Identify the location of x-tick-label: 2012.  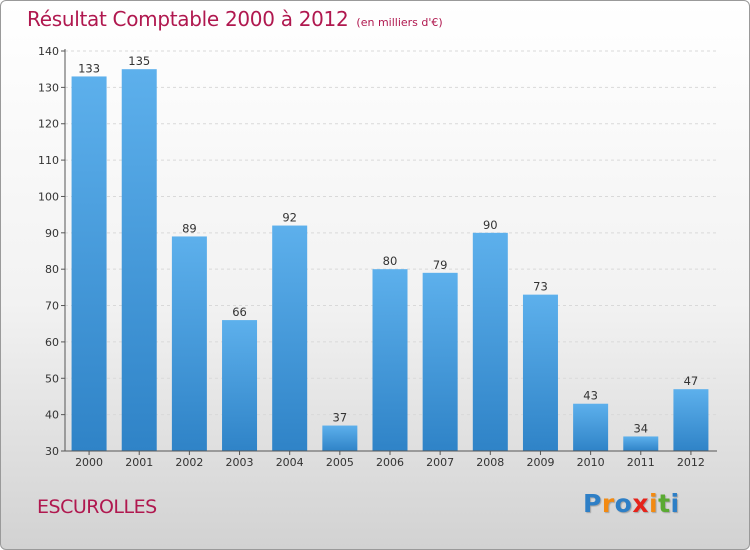
(691, 462).